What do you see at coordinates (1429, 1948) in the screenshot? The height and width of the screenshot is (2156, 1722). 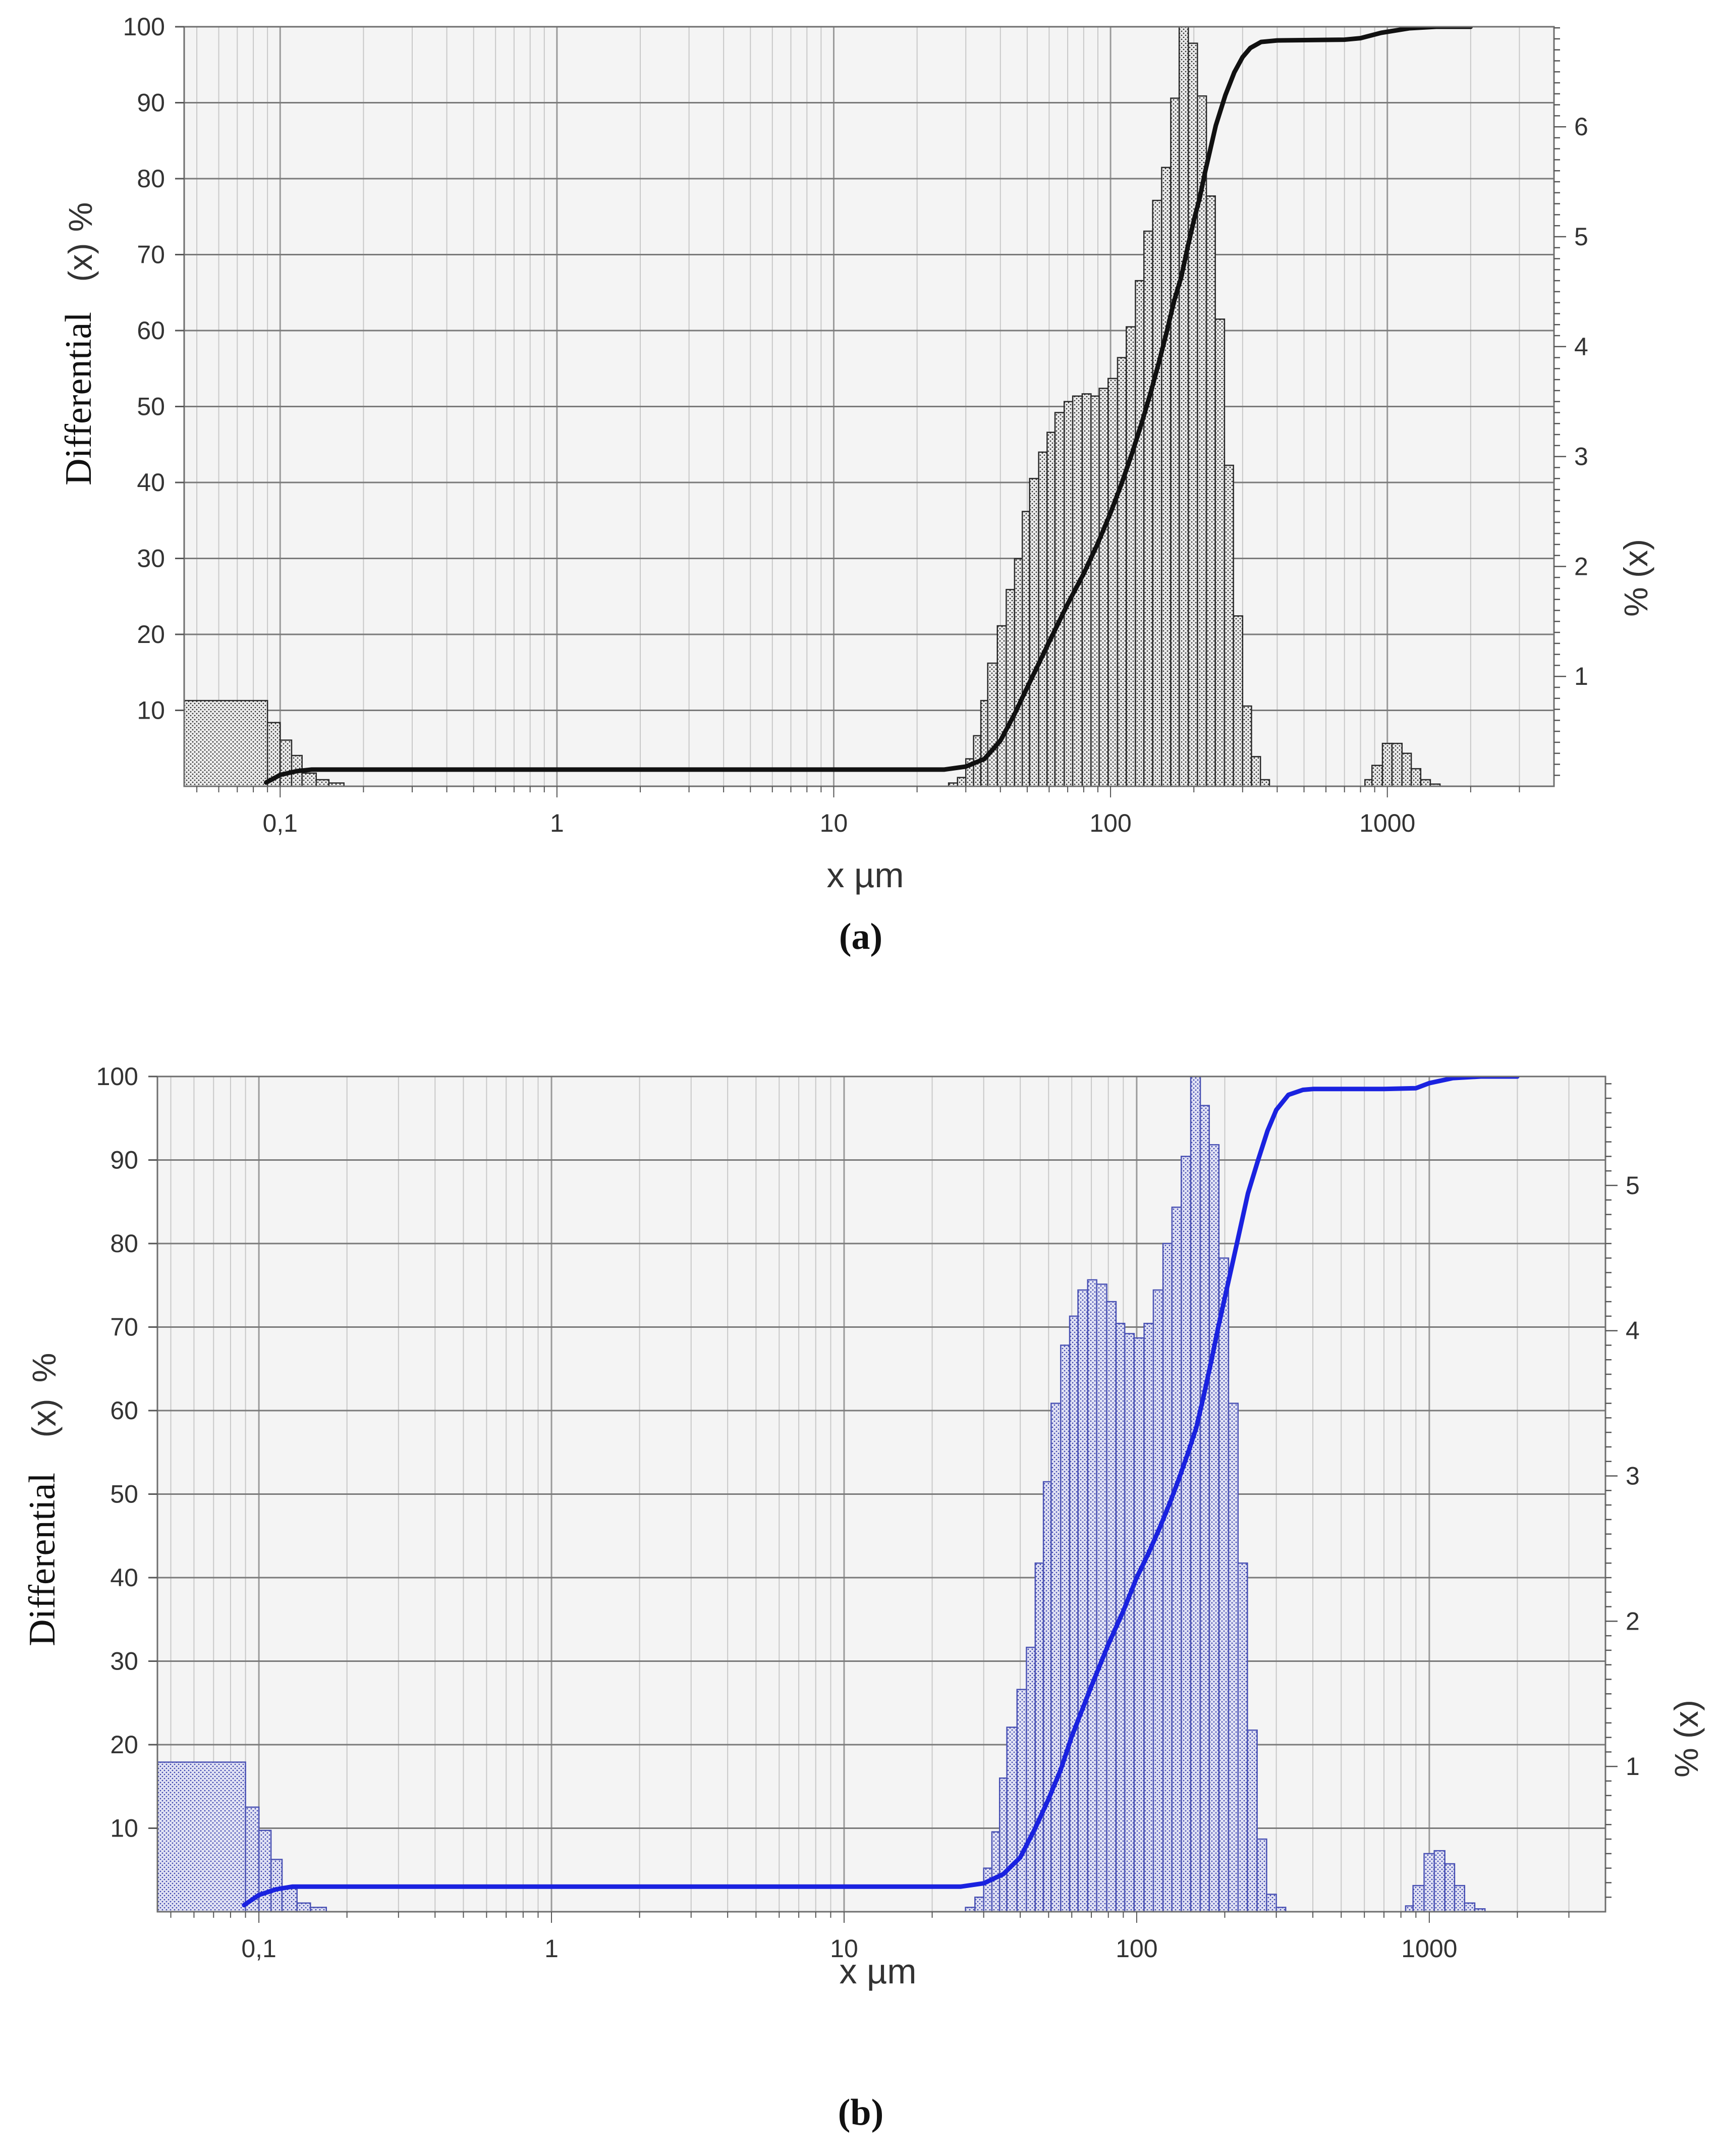 I see `x-tick-label: 1000` at bounding box center [1429, 1948].